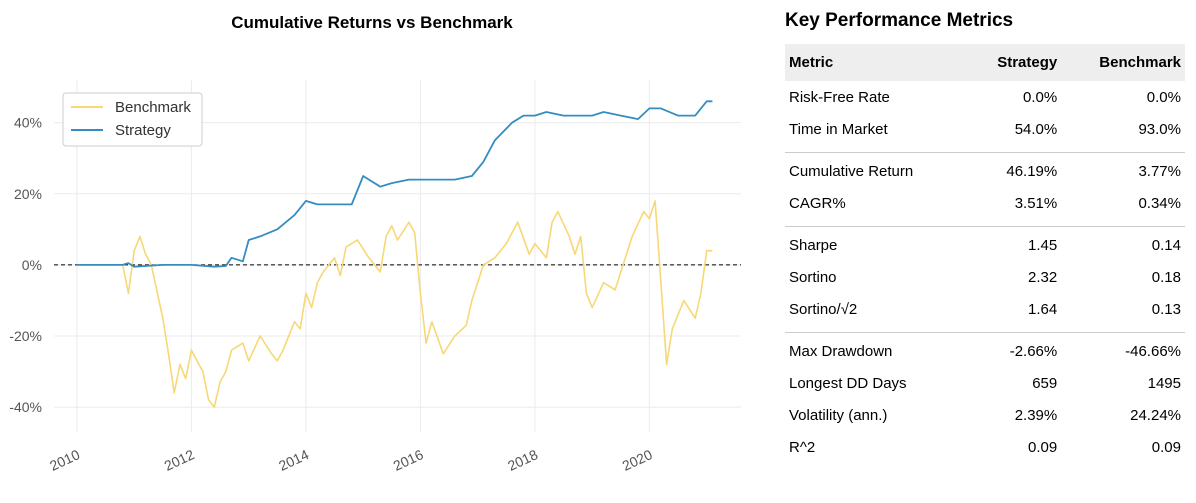 The width and height of the screenshot is (1196, 503). Describe the element at coordinates (817, 203) in the screenshot. I see `metric-name-cell: CAGR%` at that location.